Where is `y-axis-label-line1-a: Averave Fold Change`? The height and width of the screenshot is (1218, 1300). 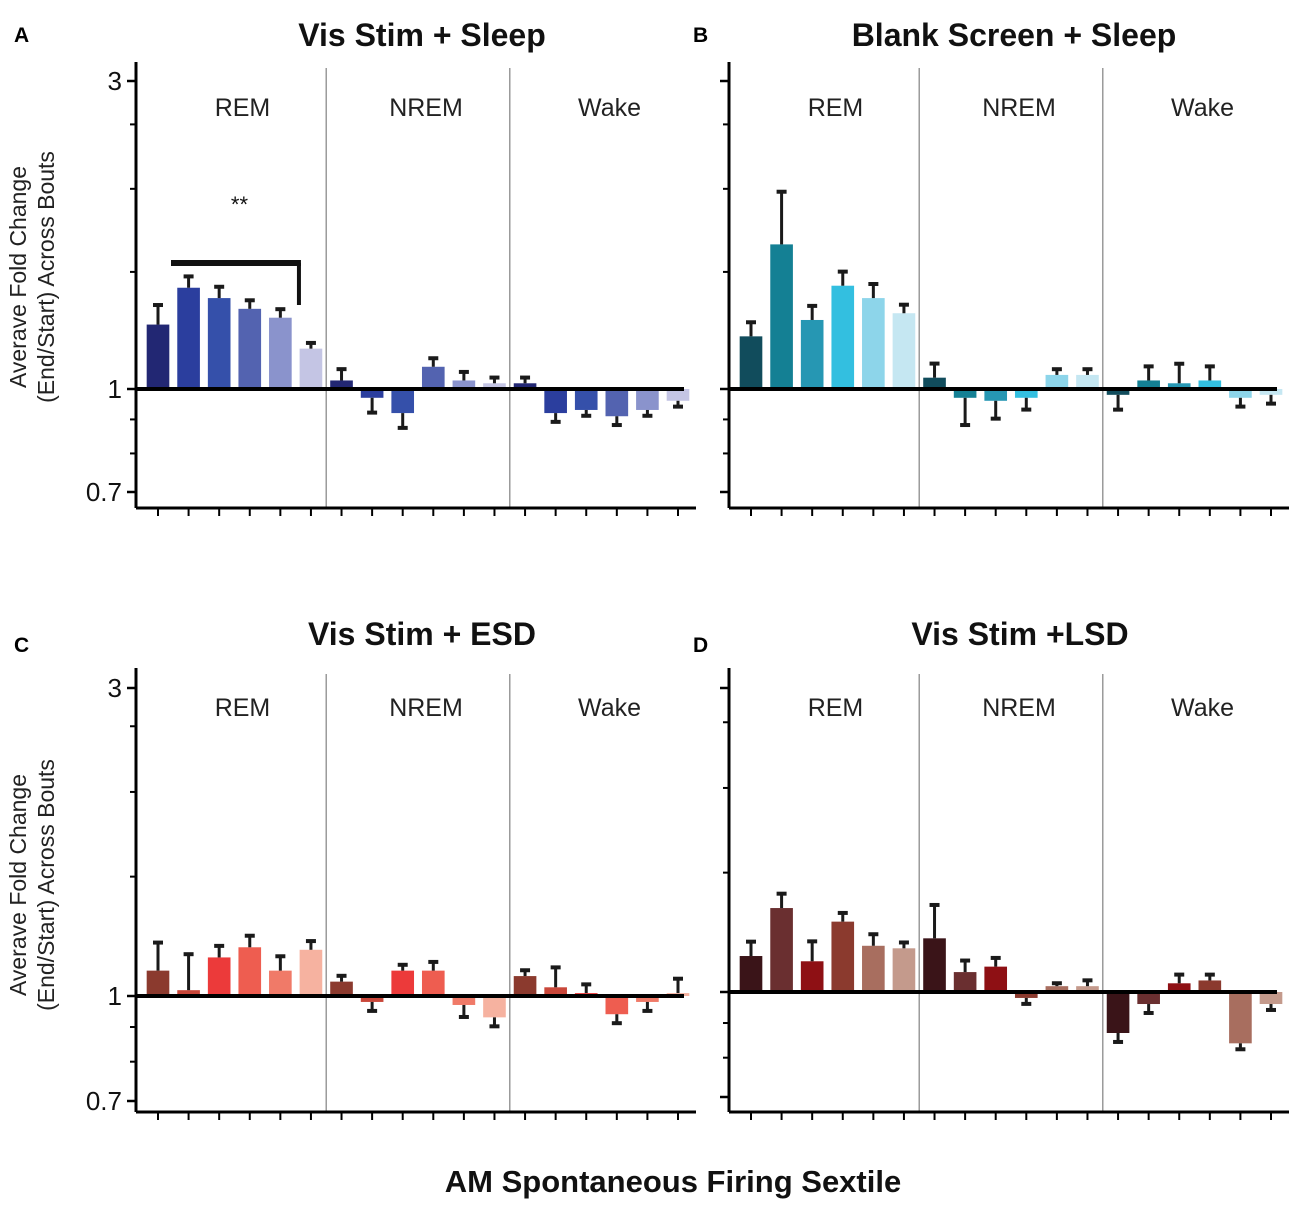 y-axis-label-line1-a: Averave Fold Change is located at coordinates (18, 277).